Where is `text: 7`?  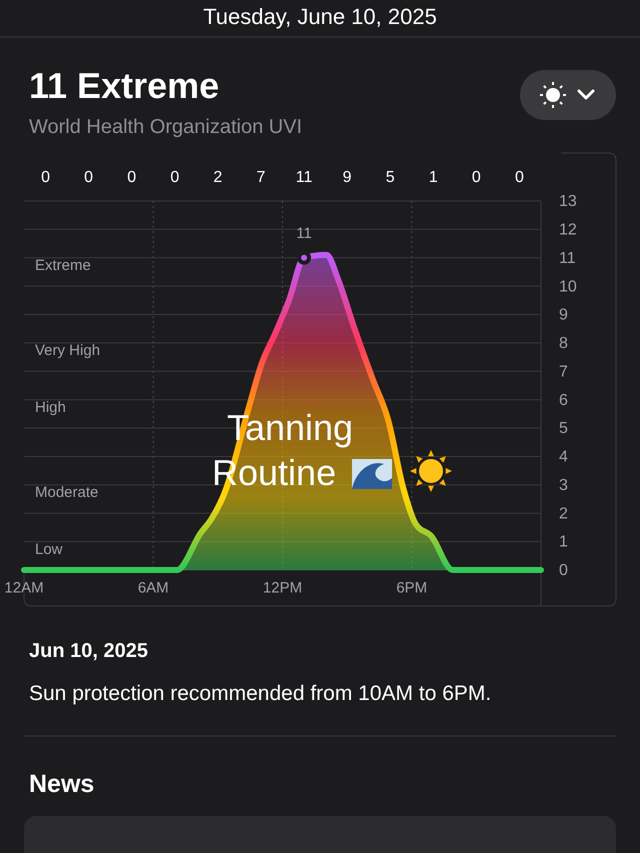
text: 7 is located at coordinates (261, 177).